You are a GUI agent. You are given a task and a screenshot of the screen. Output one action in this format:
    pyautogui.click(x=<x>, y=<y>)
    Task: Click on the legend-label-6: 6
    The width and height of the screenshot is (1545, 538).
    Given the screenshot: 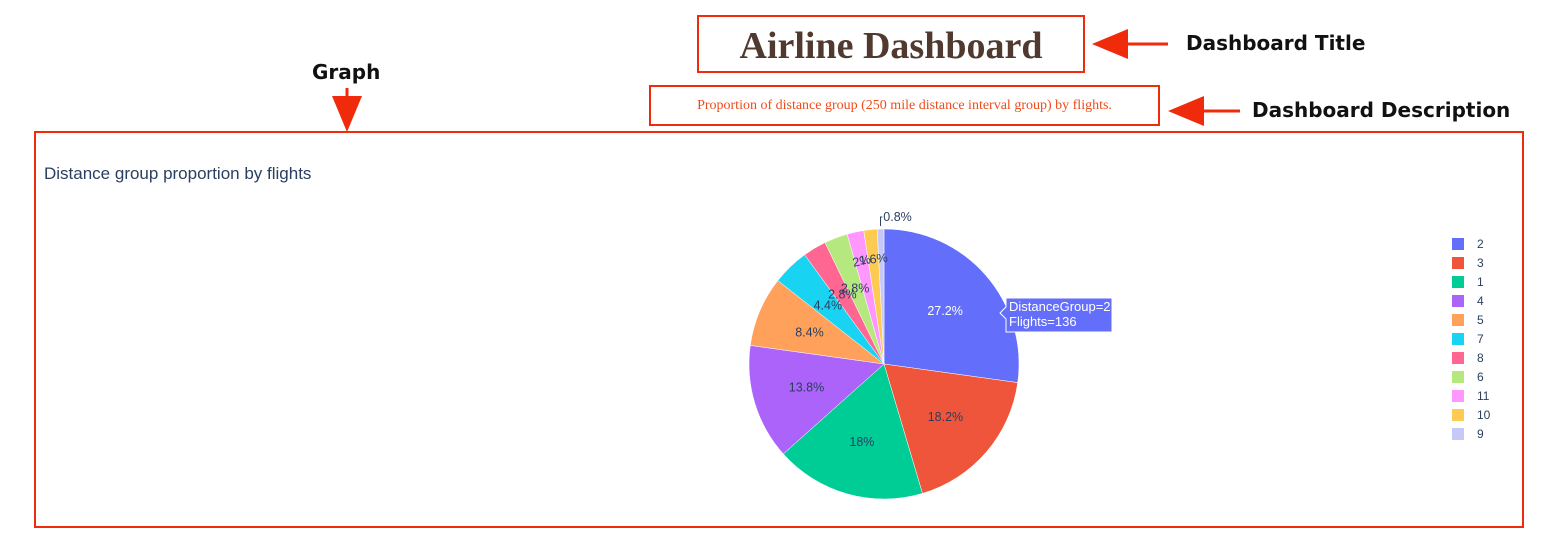 What is the action you would take?
    pyautogui.click(x=1480, y=377)
    